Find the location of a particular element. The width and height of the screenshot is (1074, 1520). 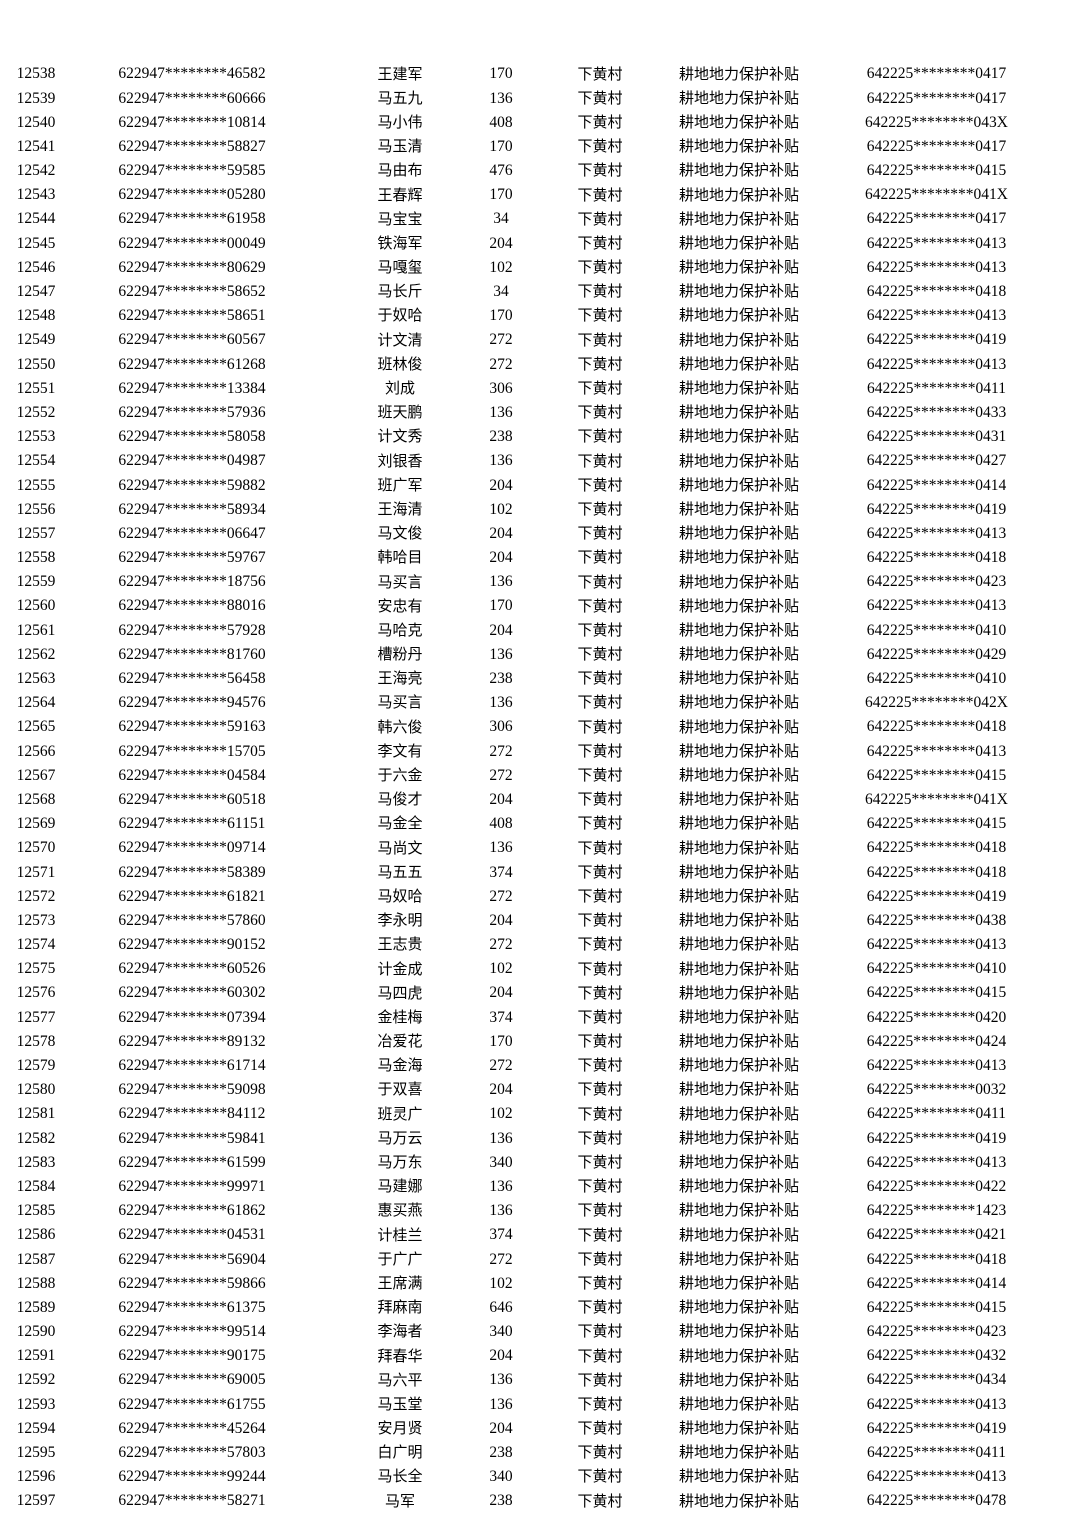

cell-id-card-masked: 622947********56458 is located at coordinates (192, 679).